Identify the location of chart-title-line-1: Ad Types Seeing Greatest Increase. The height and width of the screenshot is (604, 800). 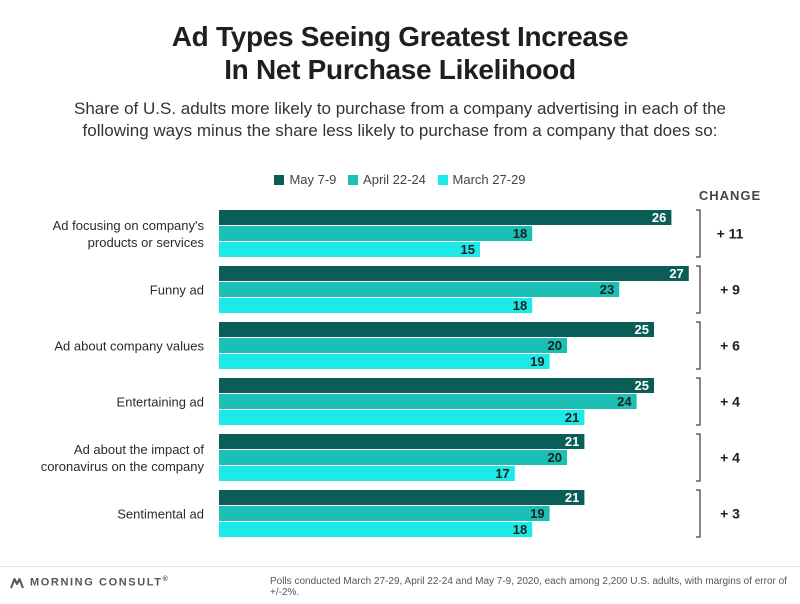
(400, 36).